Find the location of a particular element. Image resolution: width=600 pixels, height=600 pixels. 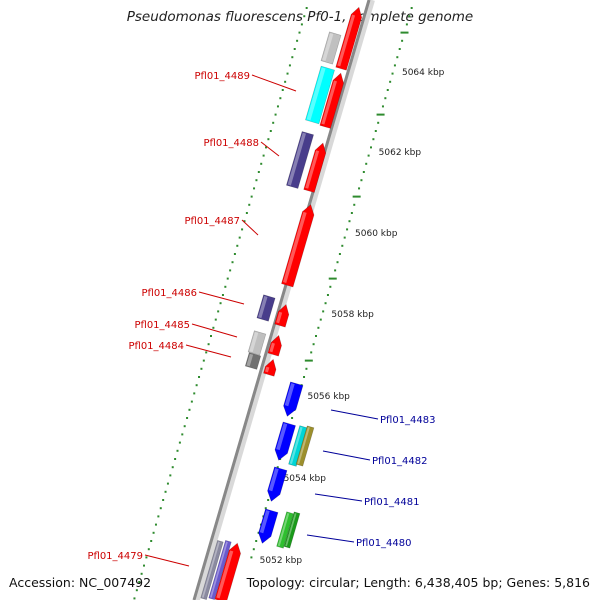

gene-label: Pfl01_4487 is located at coordinates (212, 221).